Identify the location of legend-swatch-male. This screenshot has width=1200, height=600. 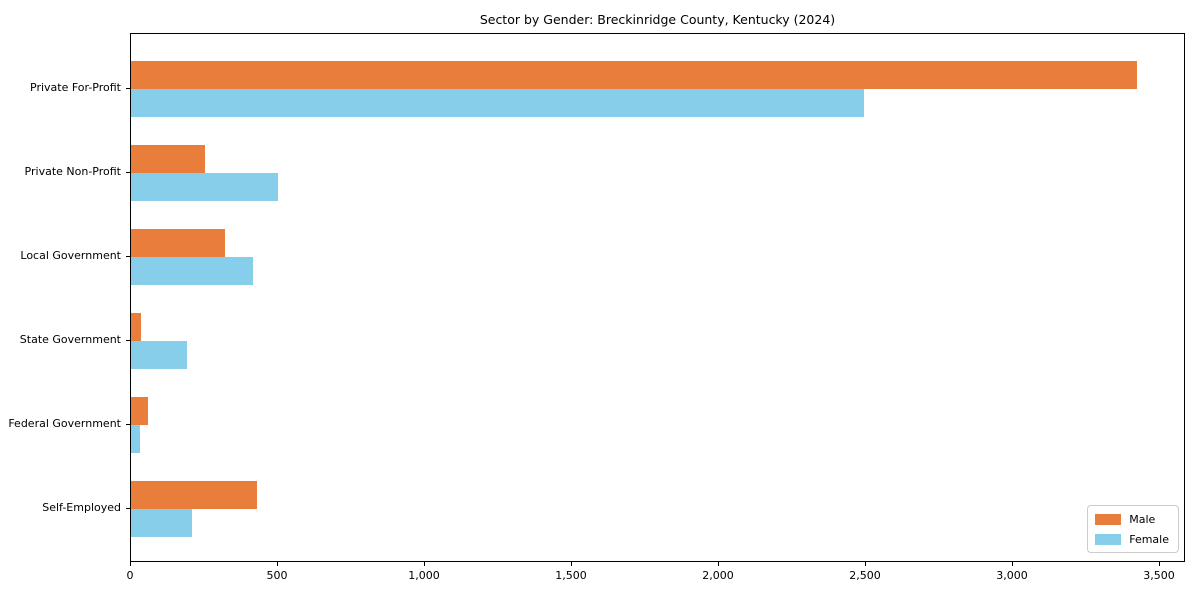
(1108, 519).